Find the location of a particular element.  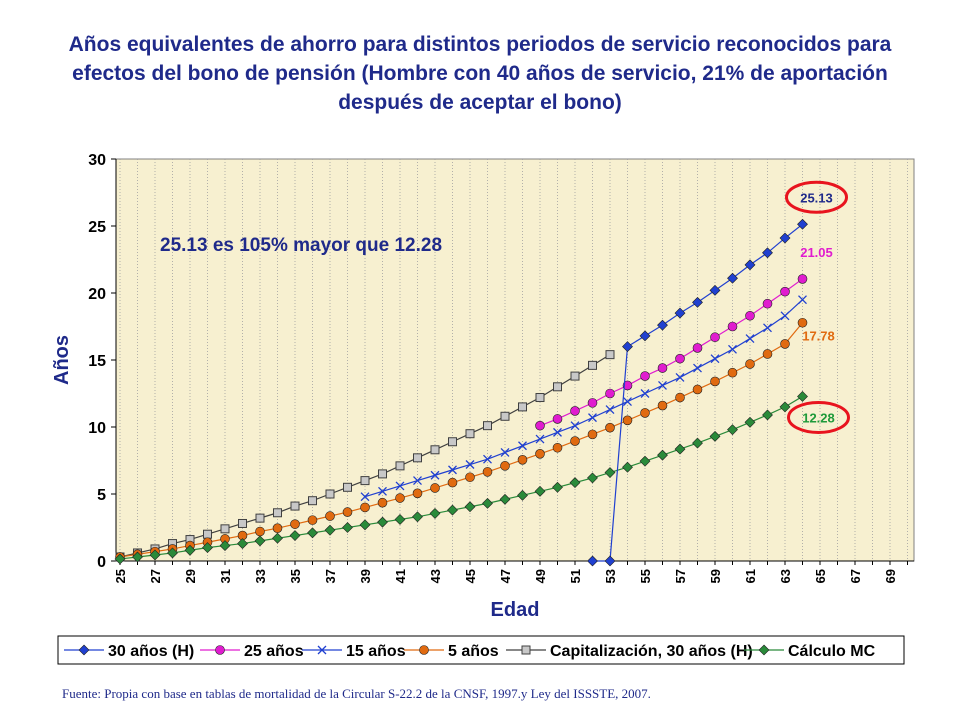

x-tick-label: 59 is located at coordinates (715, 576).